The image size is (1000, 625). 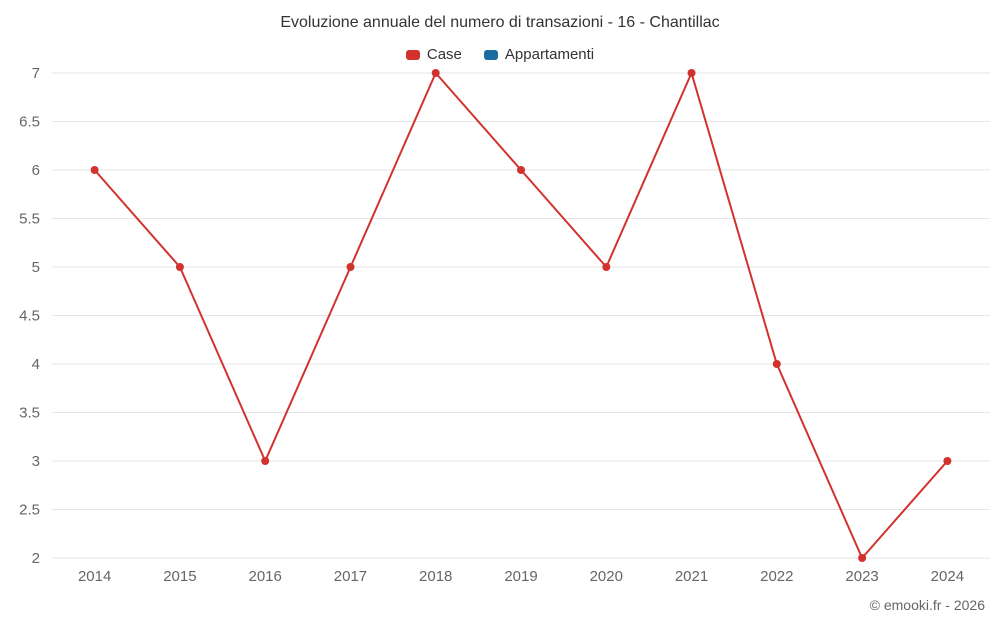 I want to click on x-axis-label: 2014, so click(x=94, y=576).